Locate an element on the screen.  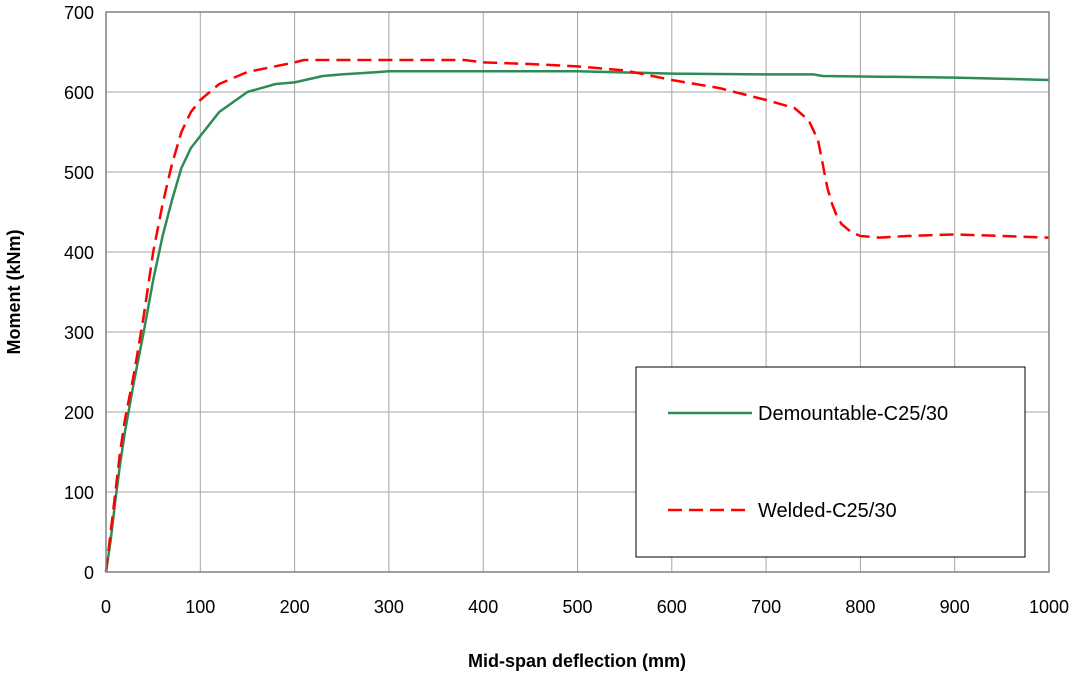
y-tick-label: 600 is located at coordinates (79, 93).